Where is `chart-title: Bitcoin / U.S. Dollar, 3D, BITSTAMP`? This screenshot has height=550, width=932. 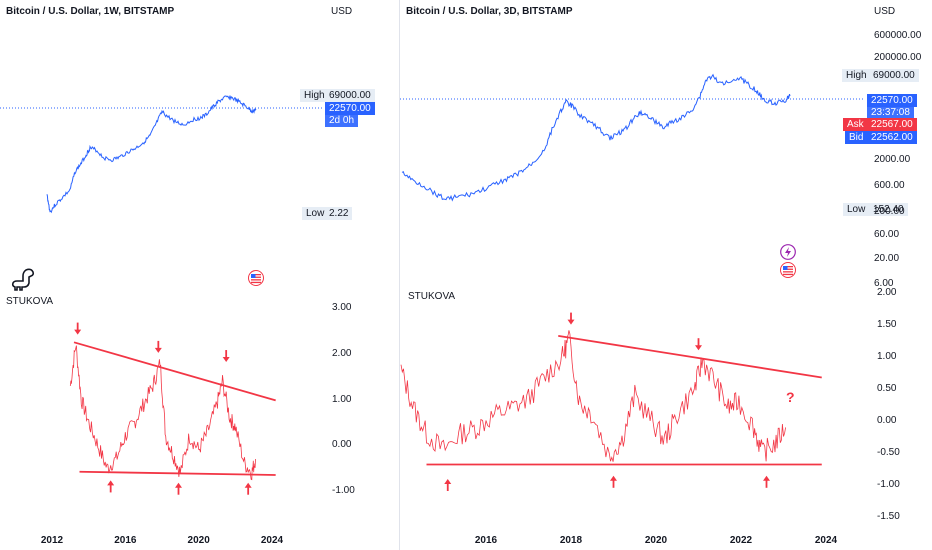
chart-title: Bitcoin / U.S. Dollar, 3D, BITSTAMP is located at coordinates (489, 11).